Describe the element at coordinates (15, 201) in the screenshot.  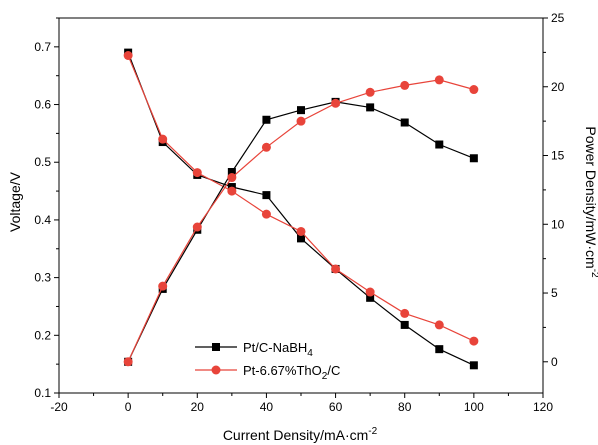
I see `y-left-axis-title: Voltage/V` at that location.